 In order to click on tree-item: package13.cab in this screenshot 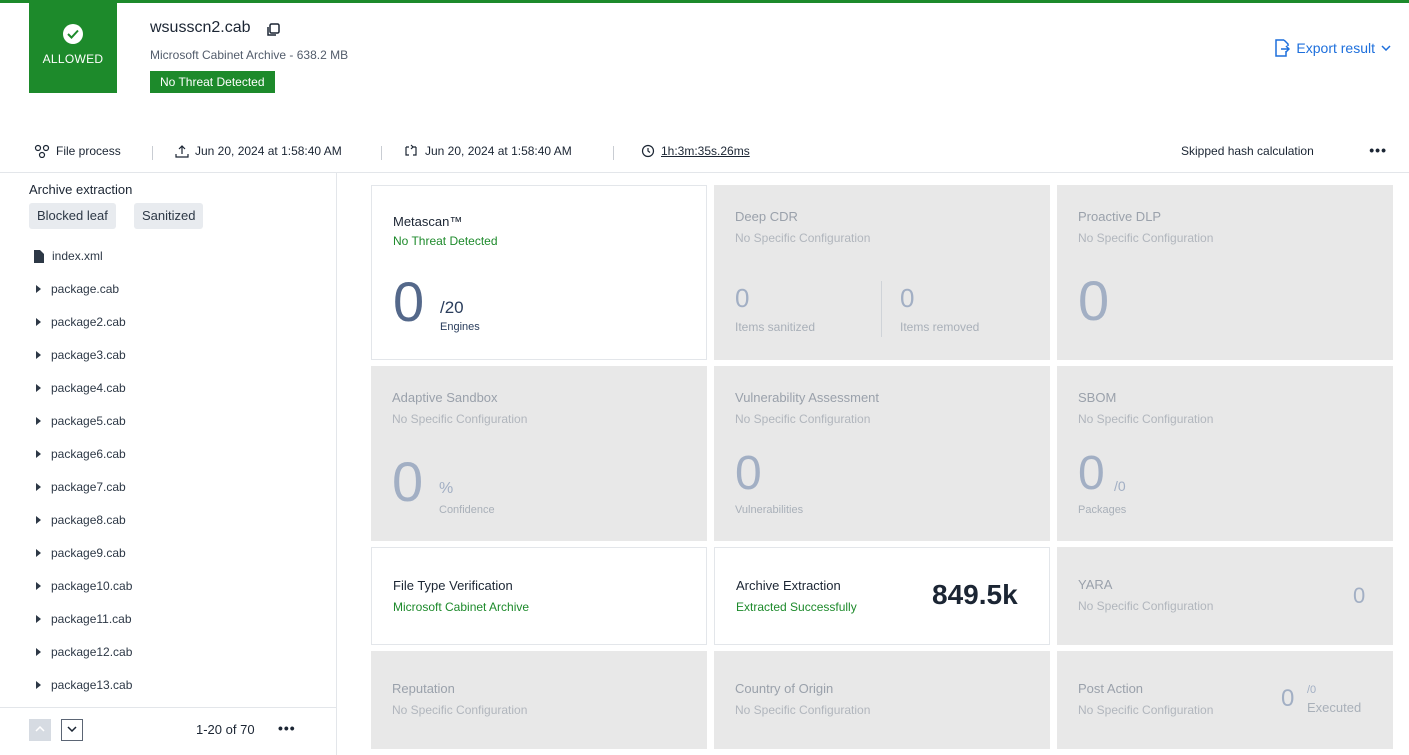, I will do `click(83, 685)`.